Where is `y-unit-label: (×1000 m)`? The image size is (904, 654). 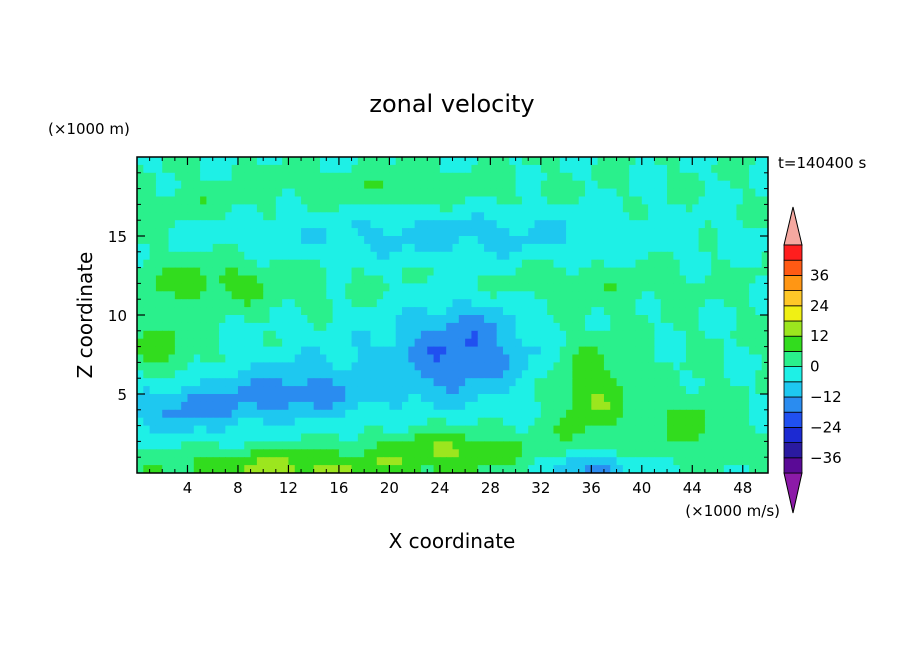
y-unit-label: (×1000 m) is located at coordinates (89, 129).